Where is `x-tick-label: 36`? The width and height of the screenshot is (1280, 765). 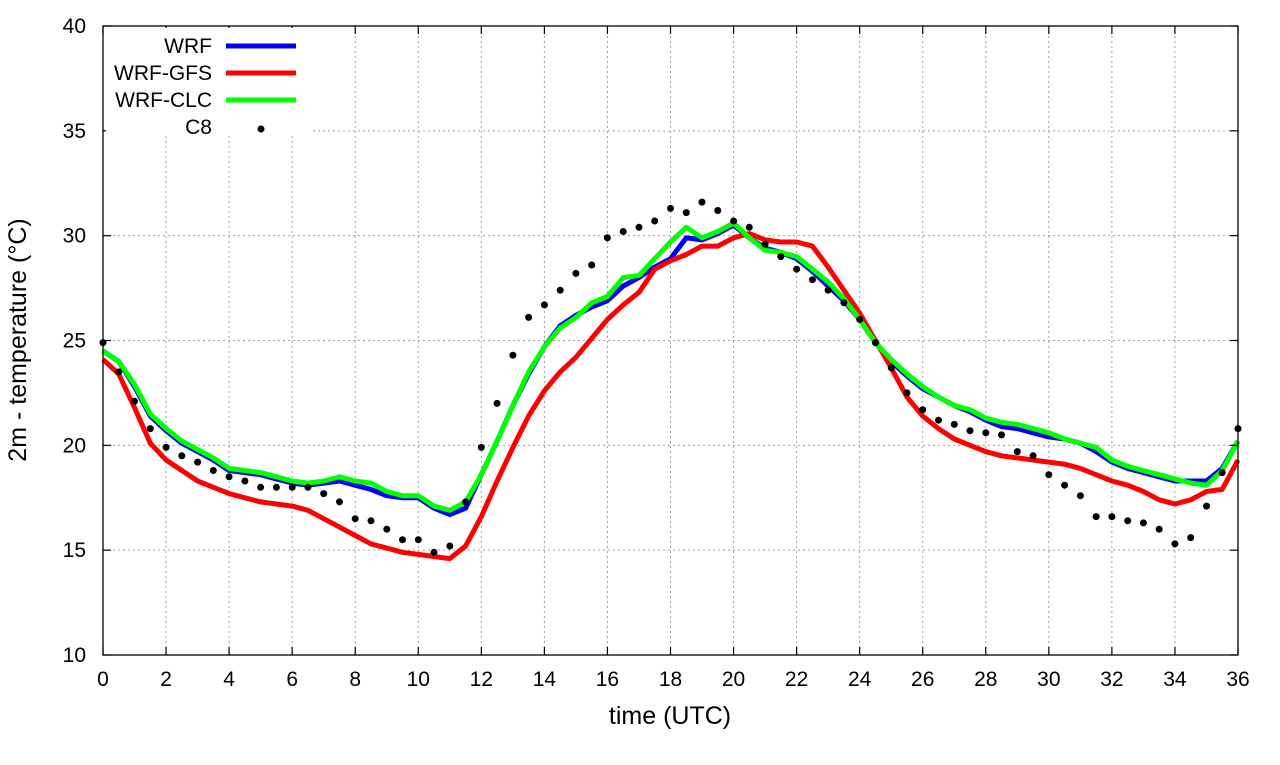
x-tick-label: 36 is located at coordinates (1237, 679).